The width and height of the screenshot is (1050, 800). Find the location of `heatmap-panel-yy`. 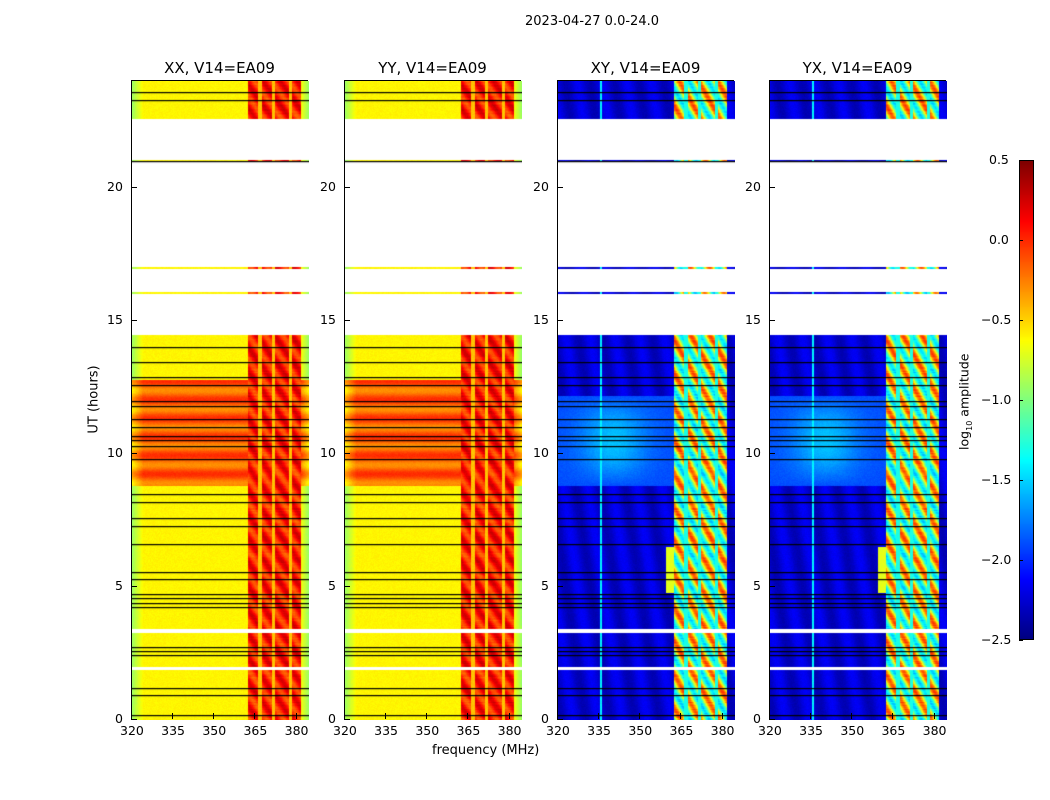

heatmap-panel-yy is located at coordinates (433, 400).